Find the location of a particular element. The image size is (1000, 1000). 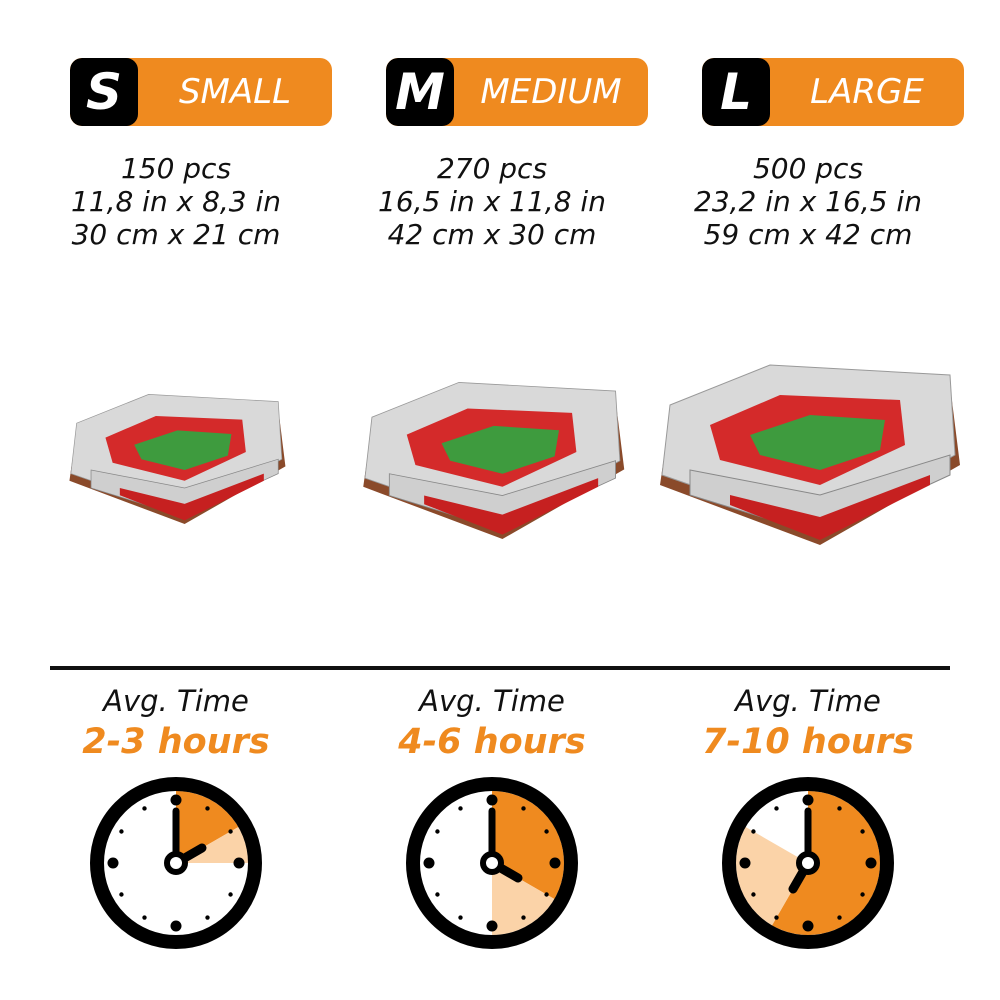

piece-count: 150 pcs is located at coordinates (176, 168).